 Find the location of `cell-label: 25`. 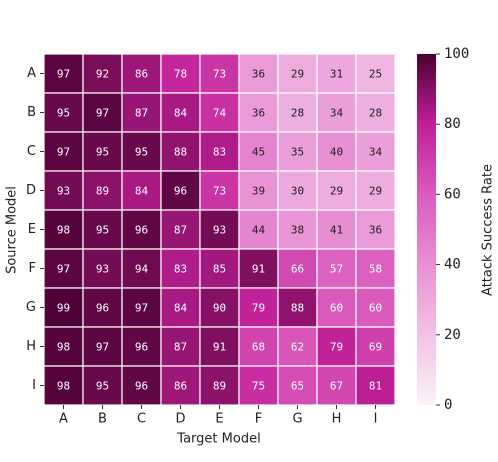

cell-label: 25 is located at coordinates (375, 74).